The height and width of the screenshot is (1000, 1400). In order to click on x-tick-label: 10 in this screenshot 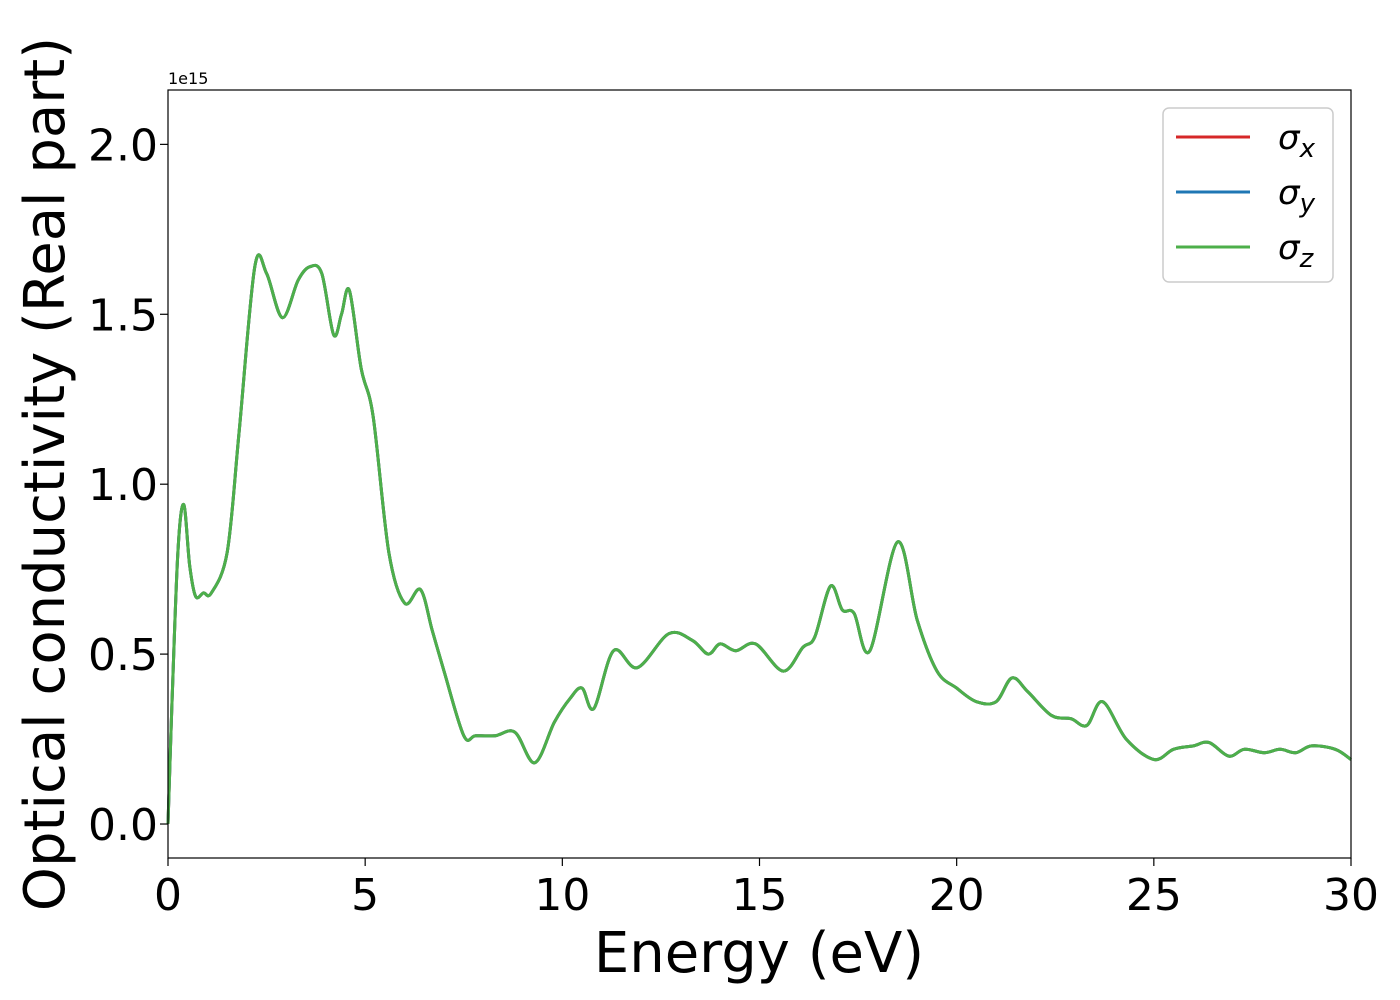, I will do `click(562, 895)`.